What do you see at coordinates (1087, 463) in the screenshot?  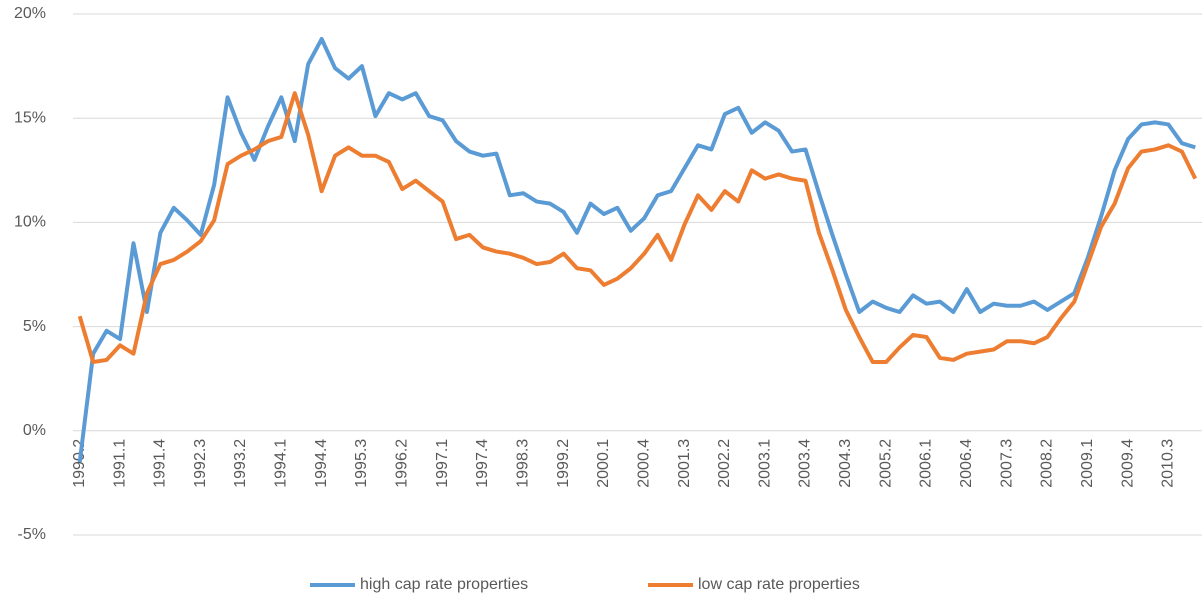 I see `x-tick-label: 2009.1` at bounding box center [1087, 463].